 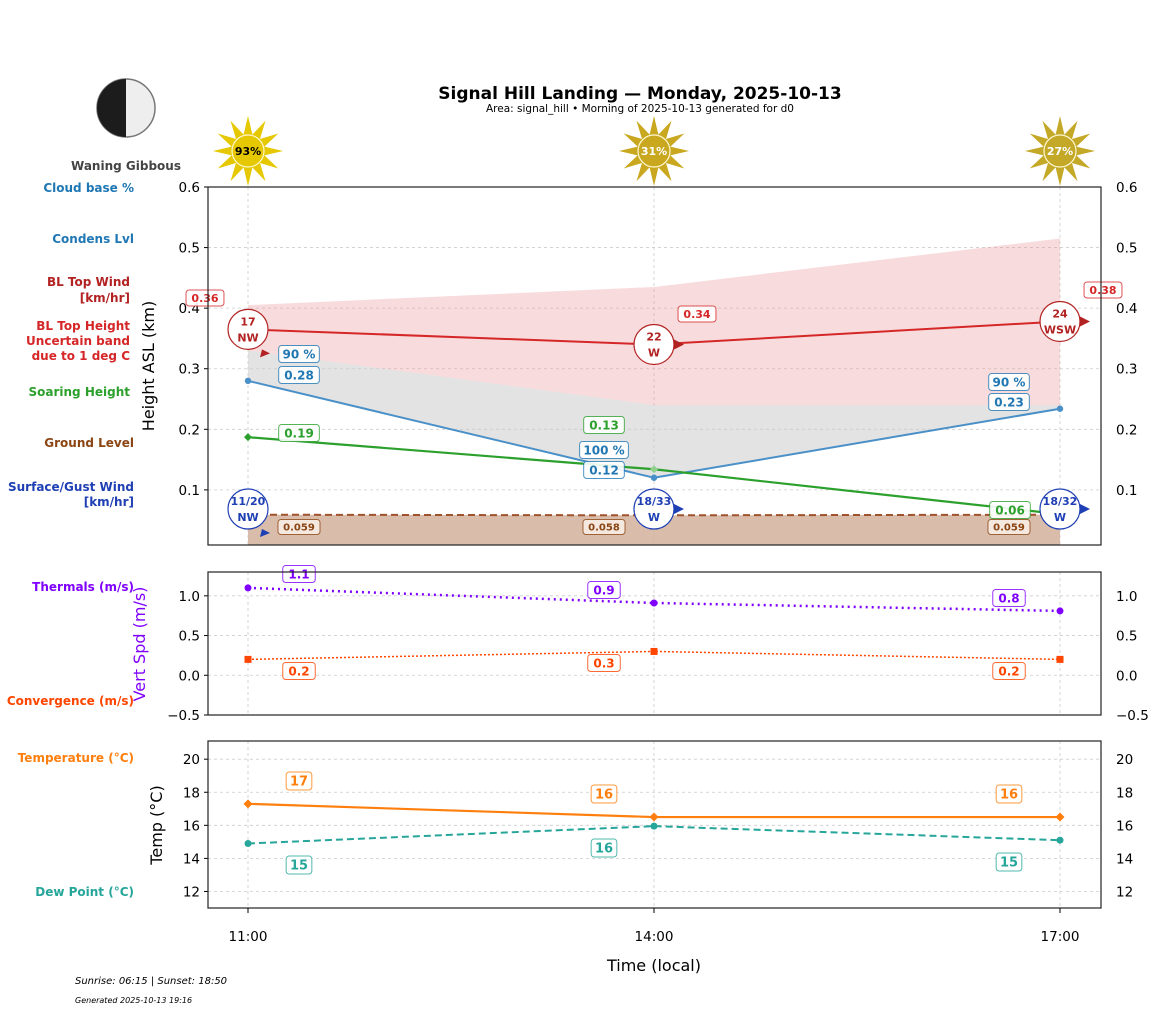 What do you see at coordinates (1064, 509) in the screenshot?
I see `surface-wind-badge: 18/32 W` at bounding box center [1064, 509].